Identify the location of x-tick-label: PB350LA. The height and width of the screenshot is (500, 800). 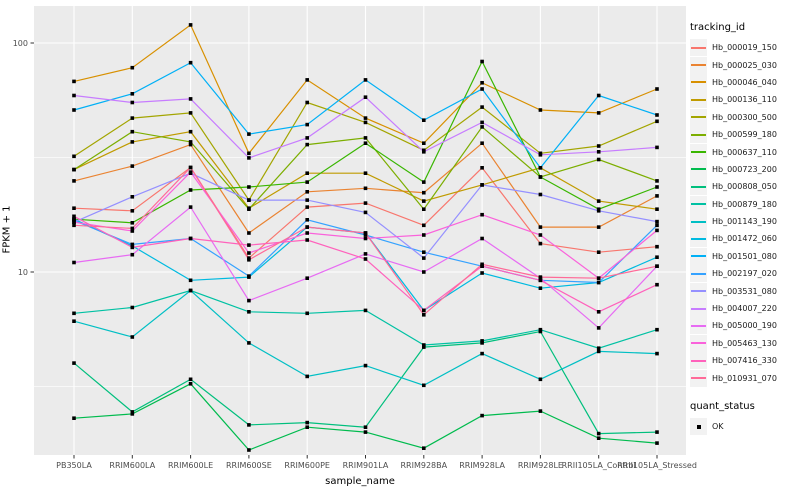
(74, 465).